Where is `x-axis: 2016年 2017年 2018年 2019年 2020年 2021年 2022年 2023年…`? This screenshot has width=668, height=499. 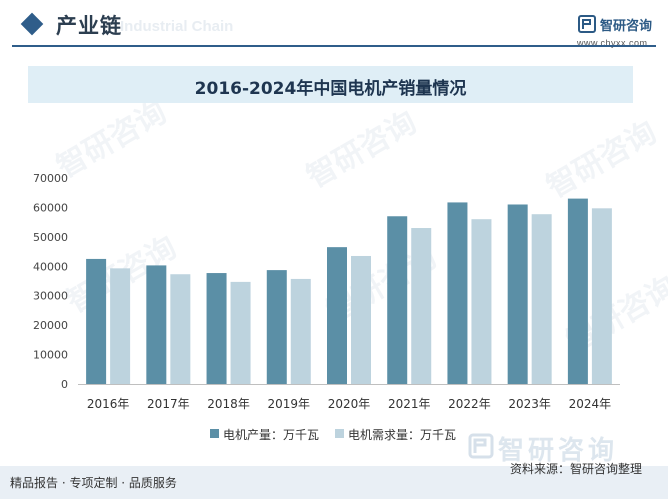
x-axis: 2016年 2017年 2018年 2019年 2020年 2021年 2022年 2023年… is located at coordinates (349, 404).